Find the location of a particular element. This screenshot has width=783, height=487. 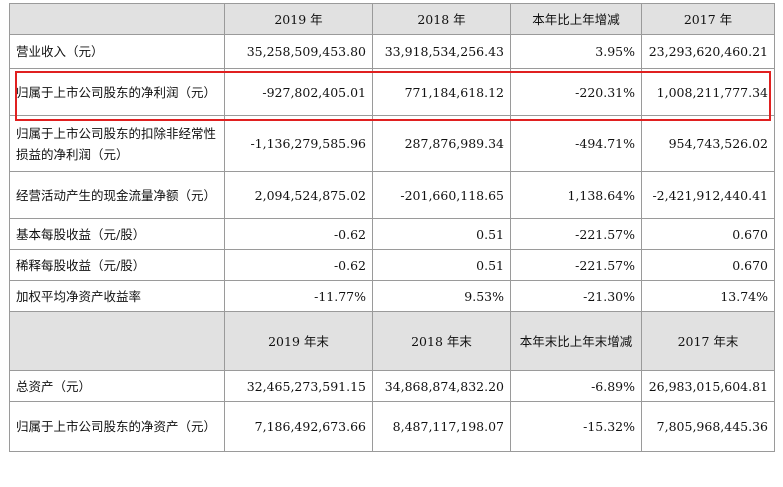

header-cell-2017: 2017 年 is located at coordinates (708, 19).